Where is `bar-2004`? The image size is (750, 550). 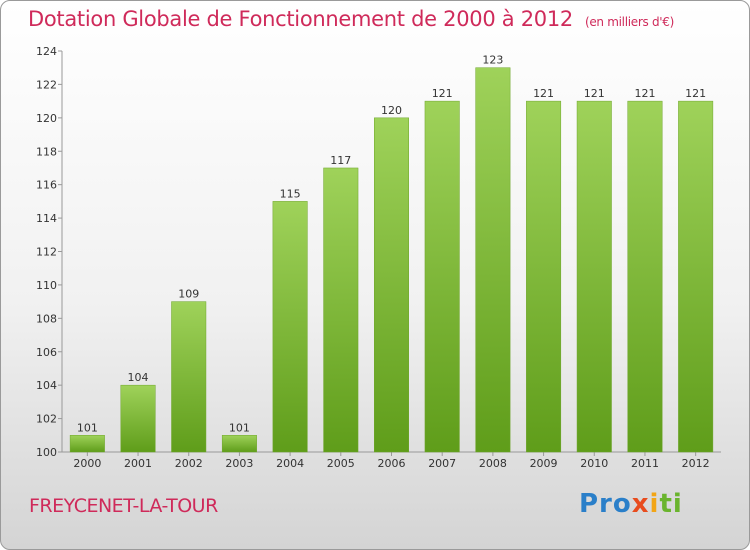 bar-2004 is located at coordinates (290, 327).